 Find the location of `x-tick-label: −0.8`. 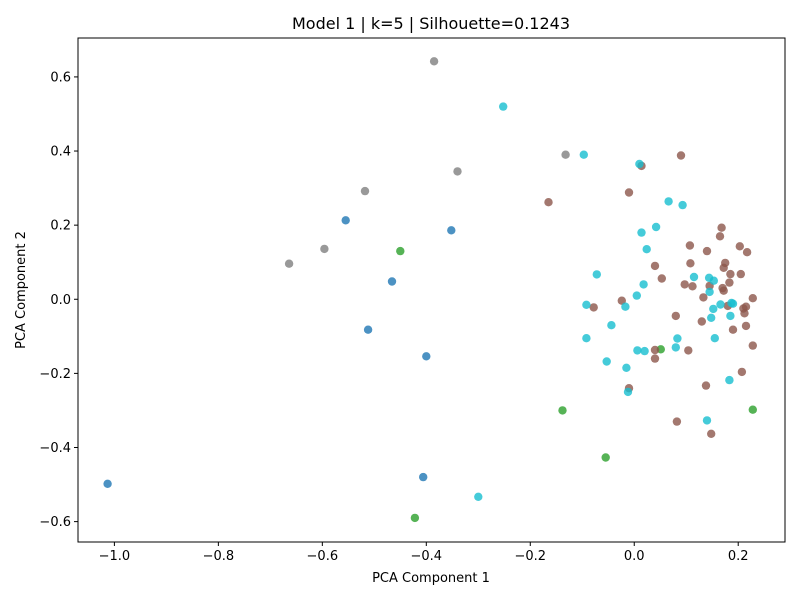

x-tick-label: −0.8 is located at coordinates (219, 556).